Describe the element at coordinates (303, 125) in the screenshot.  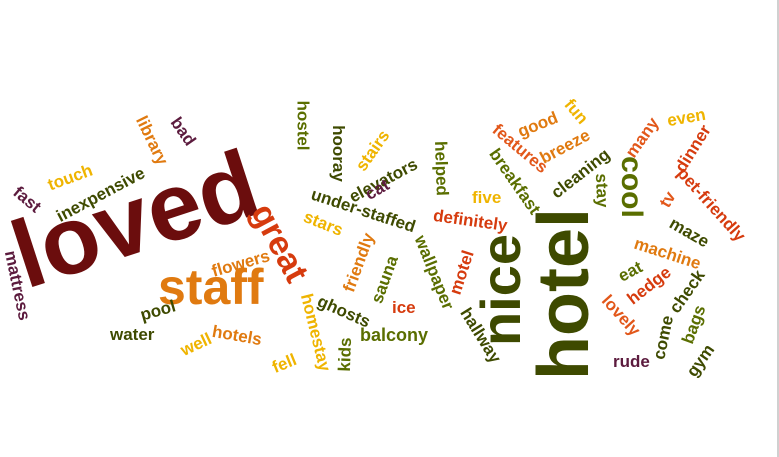
I see `word-hostel: hostel` at that location.